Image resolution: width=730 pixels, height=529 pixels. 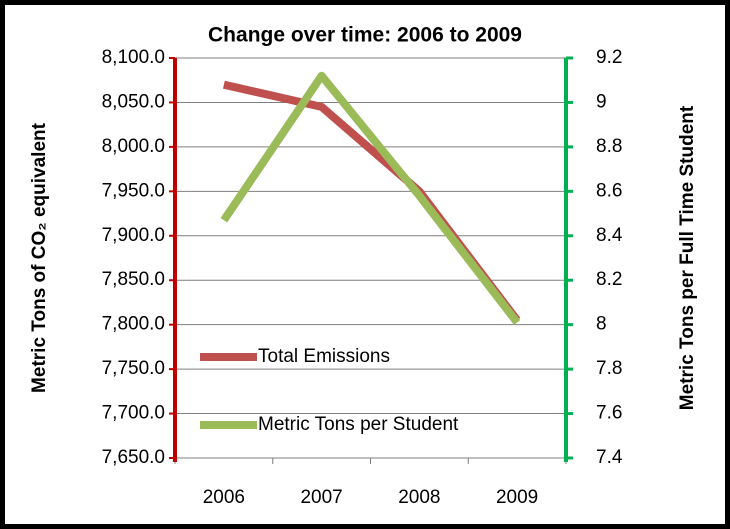 I want to click on y-tick-label: 7,950.0, so click(x=133, y=190).